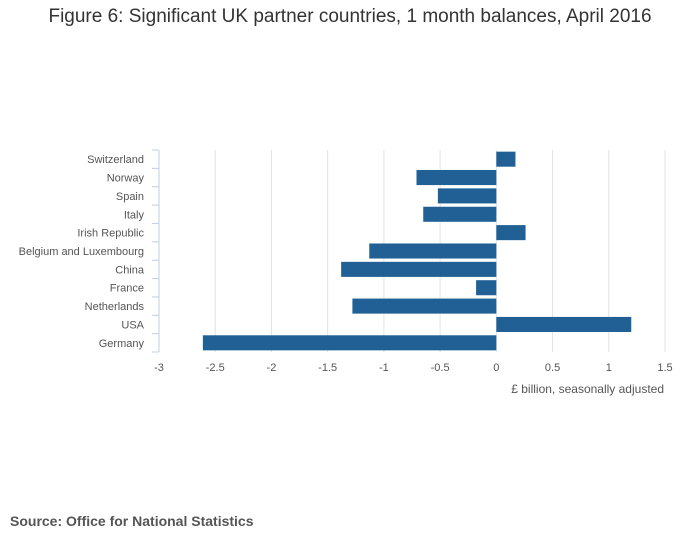 This screenshot has width=700, height=549. I want to click on category-label: USA, so click(132, 325).